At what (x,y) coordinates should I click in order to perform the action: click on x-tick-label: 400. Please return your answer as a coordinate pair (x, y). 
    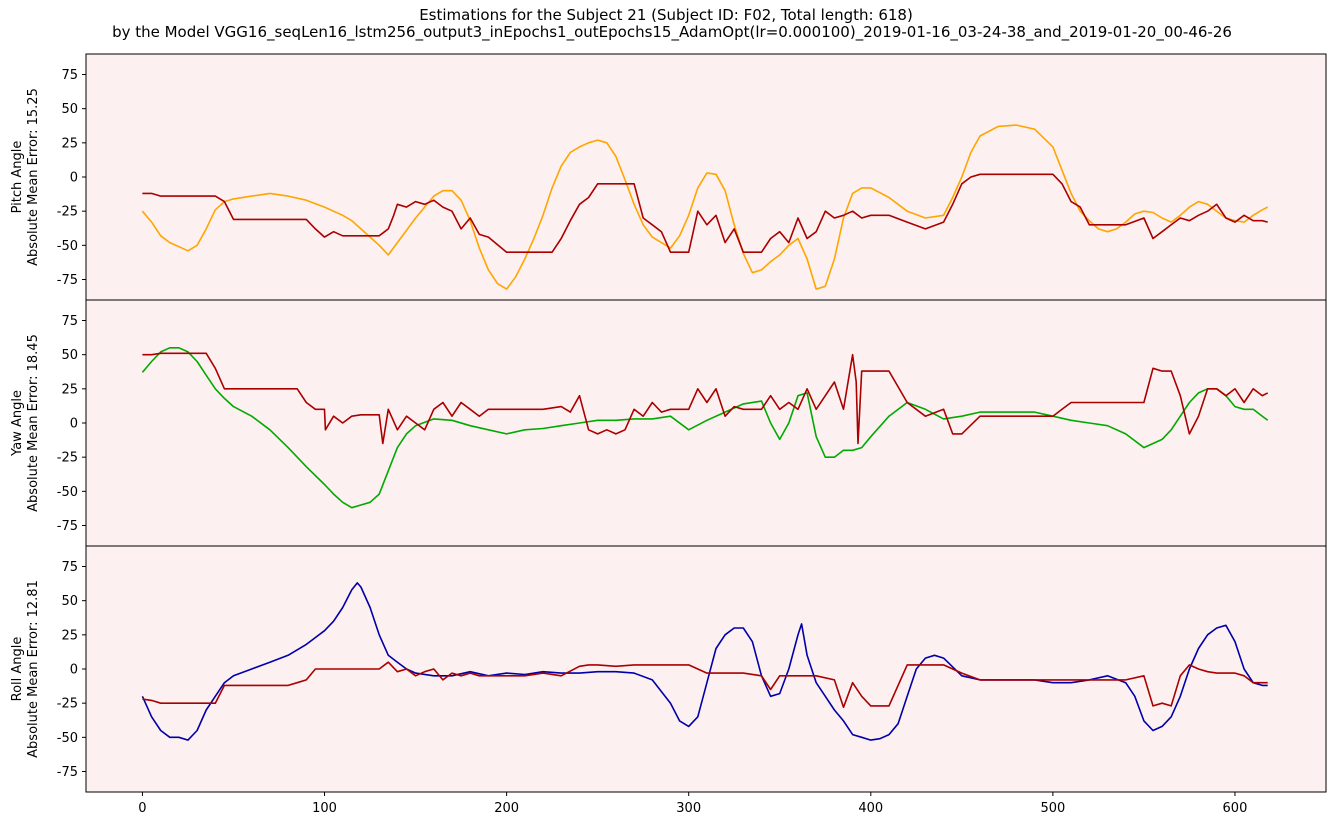
    Looking at the image, I should click on (870, 808).